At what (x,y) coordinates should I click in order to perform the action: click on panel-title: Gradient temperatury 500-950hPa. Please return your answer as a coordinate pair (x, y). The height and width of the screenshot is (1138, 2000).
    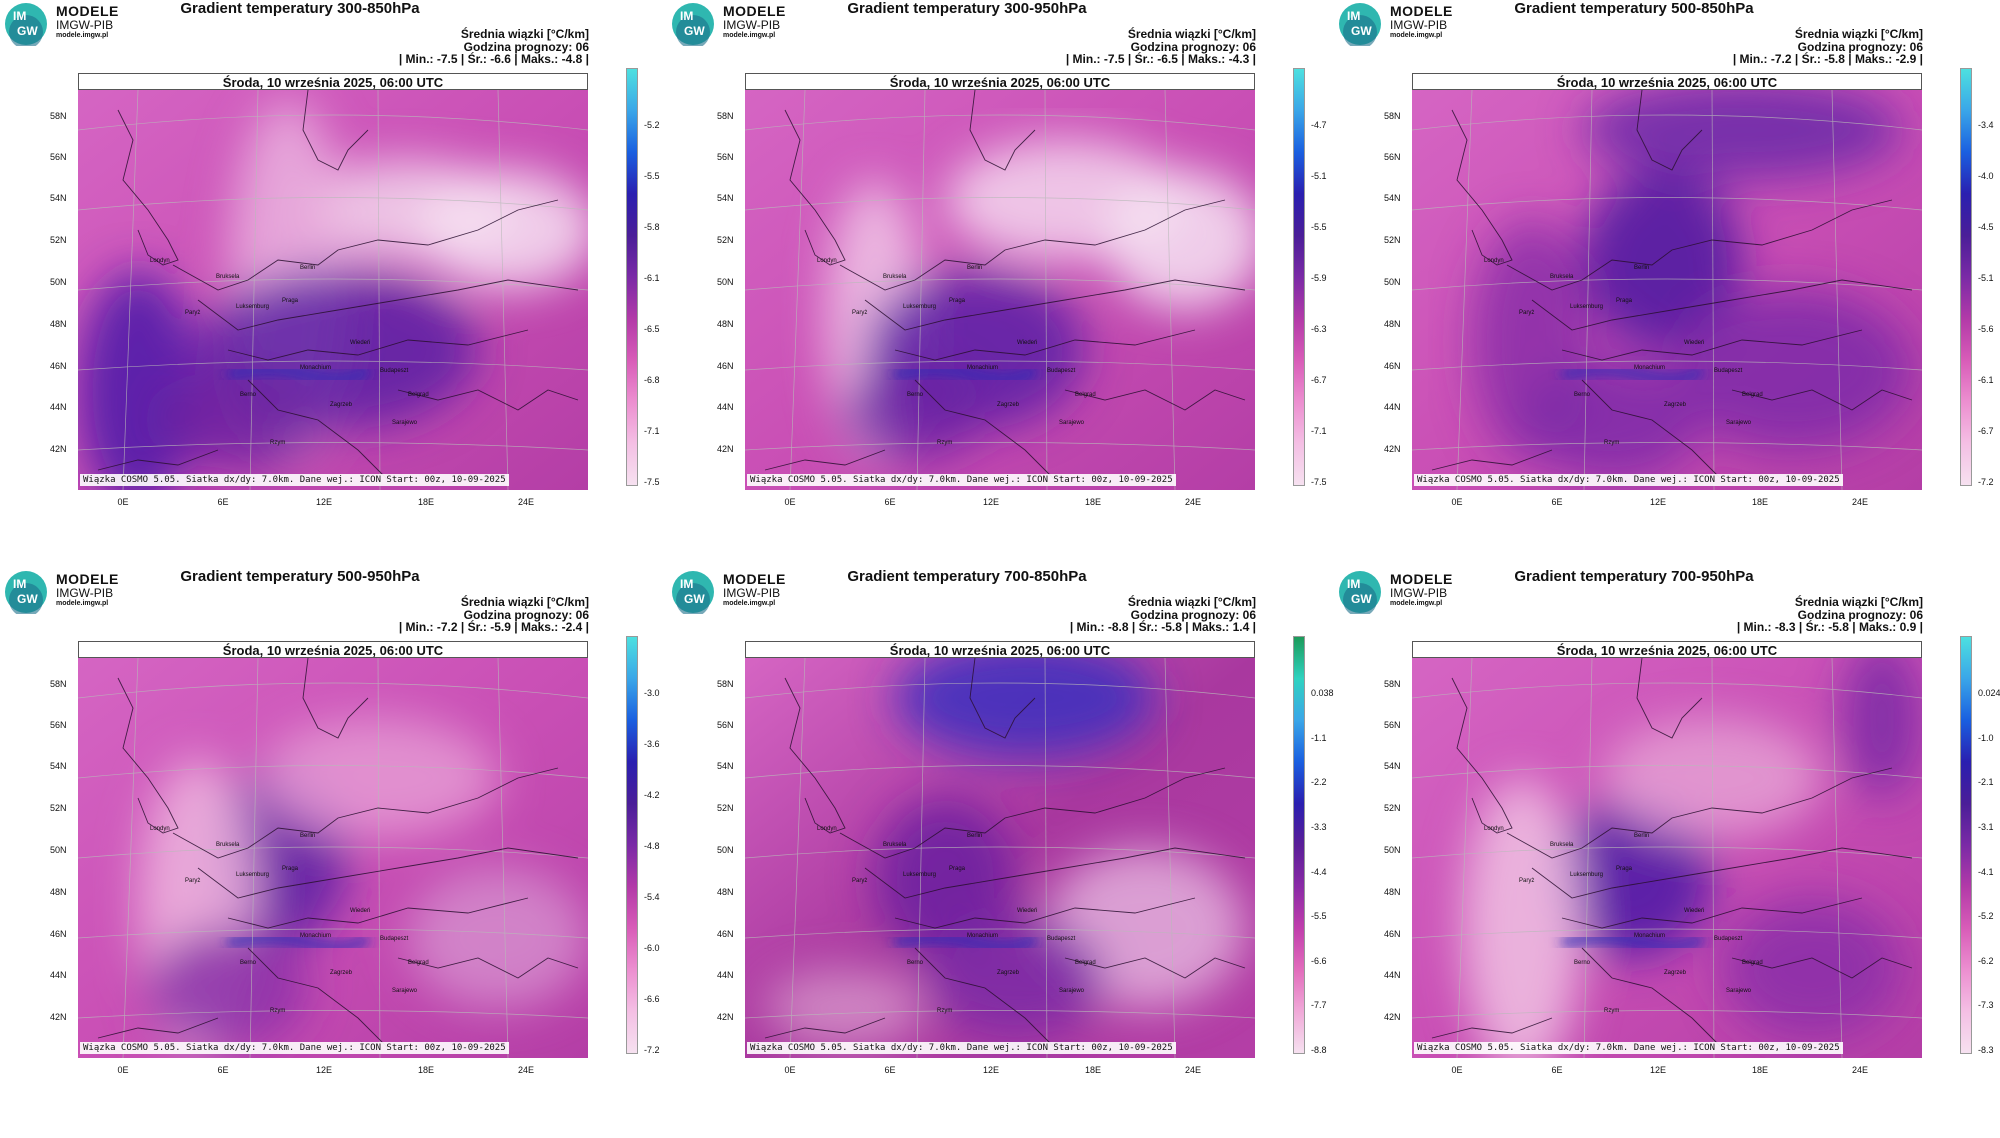
    Looking at the image, I should click on (300, 576).